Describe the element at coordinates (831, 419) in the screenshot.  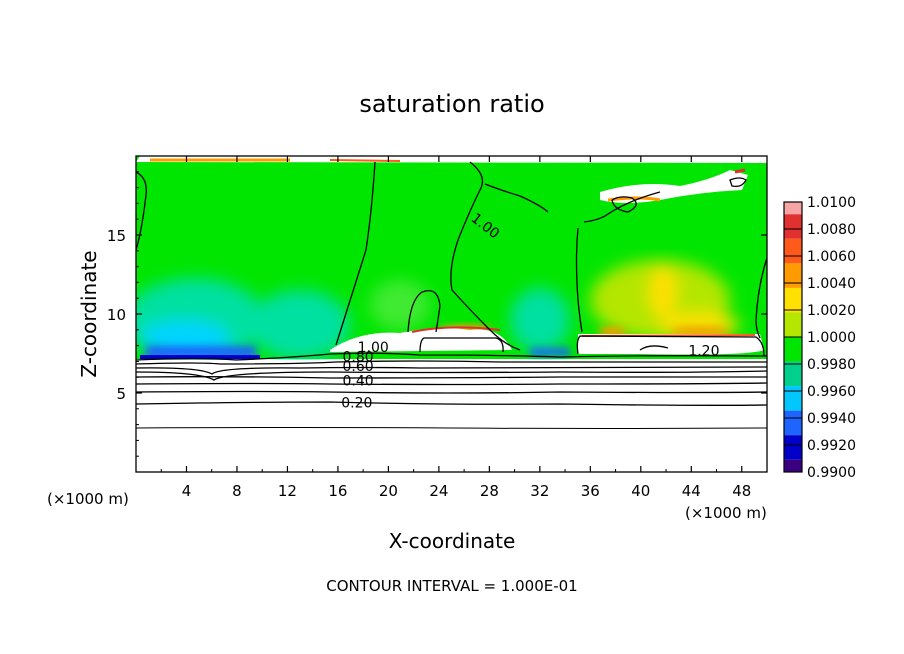
I see `colorbar-label: 0.9940` at that location.